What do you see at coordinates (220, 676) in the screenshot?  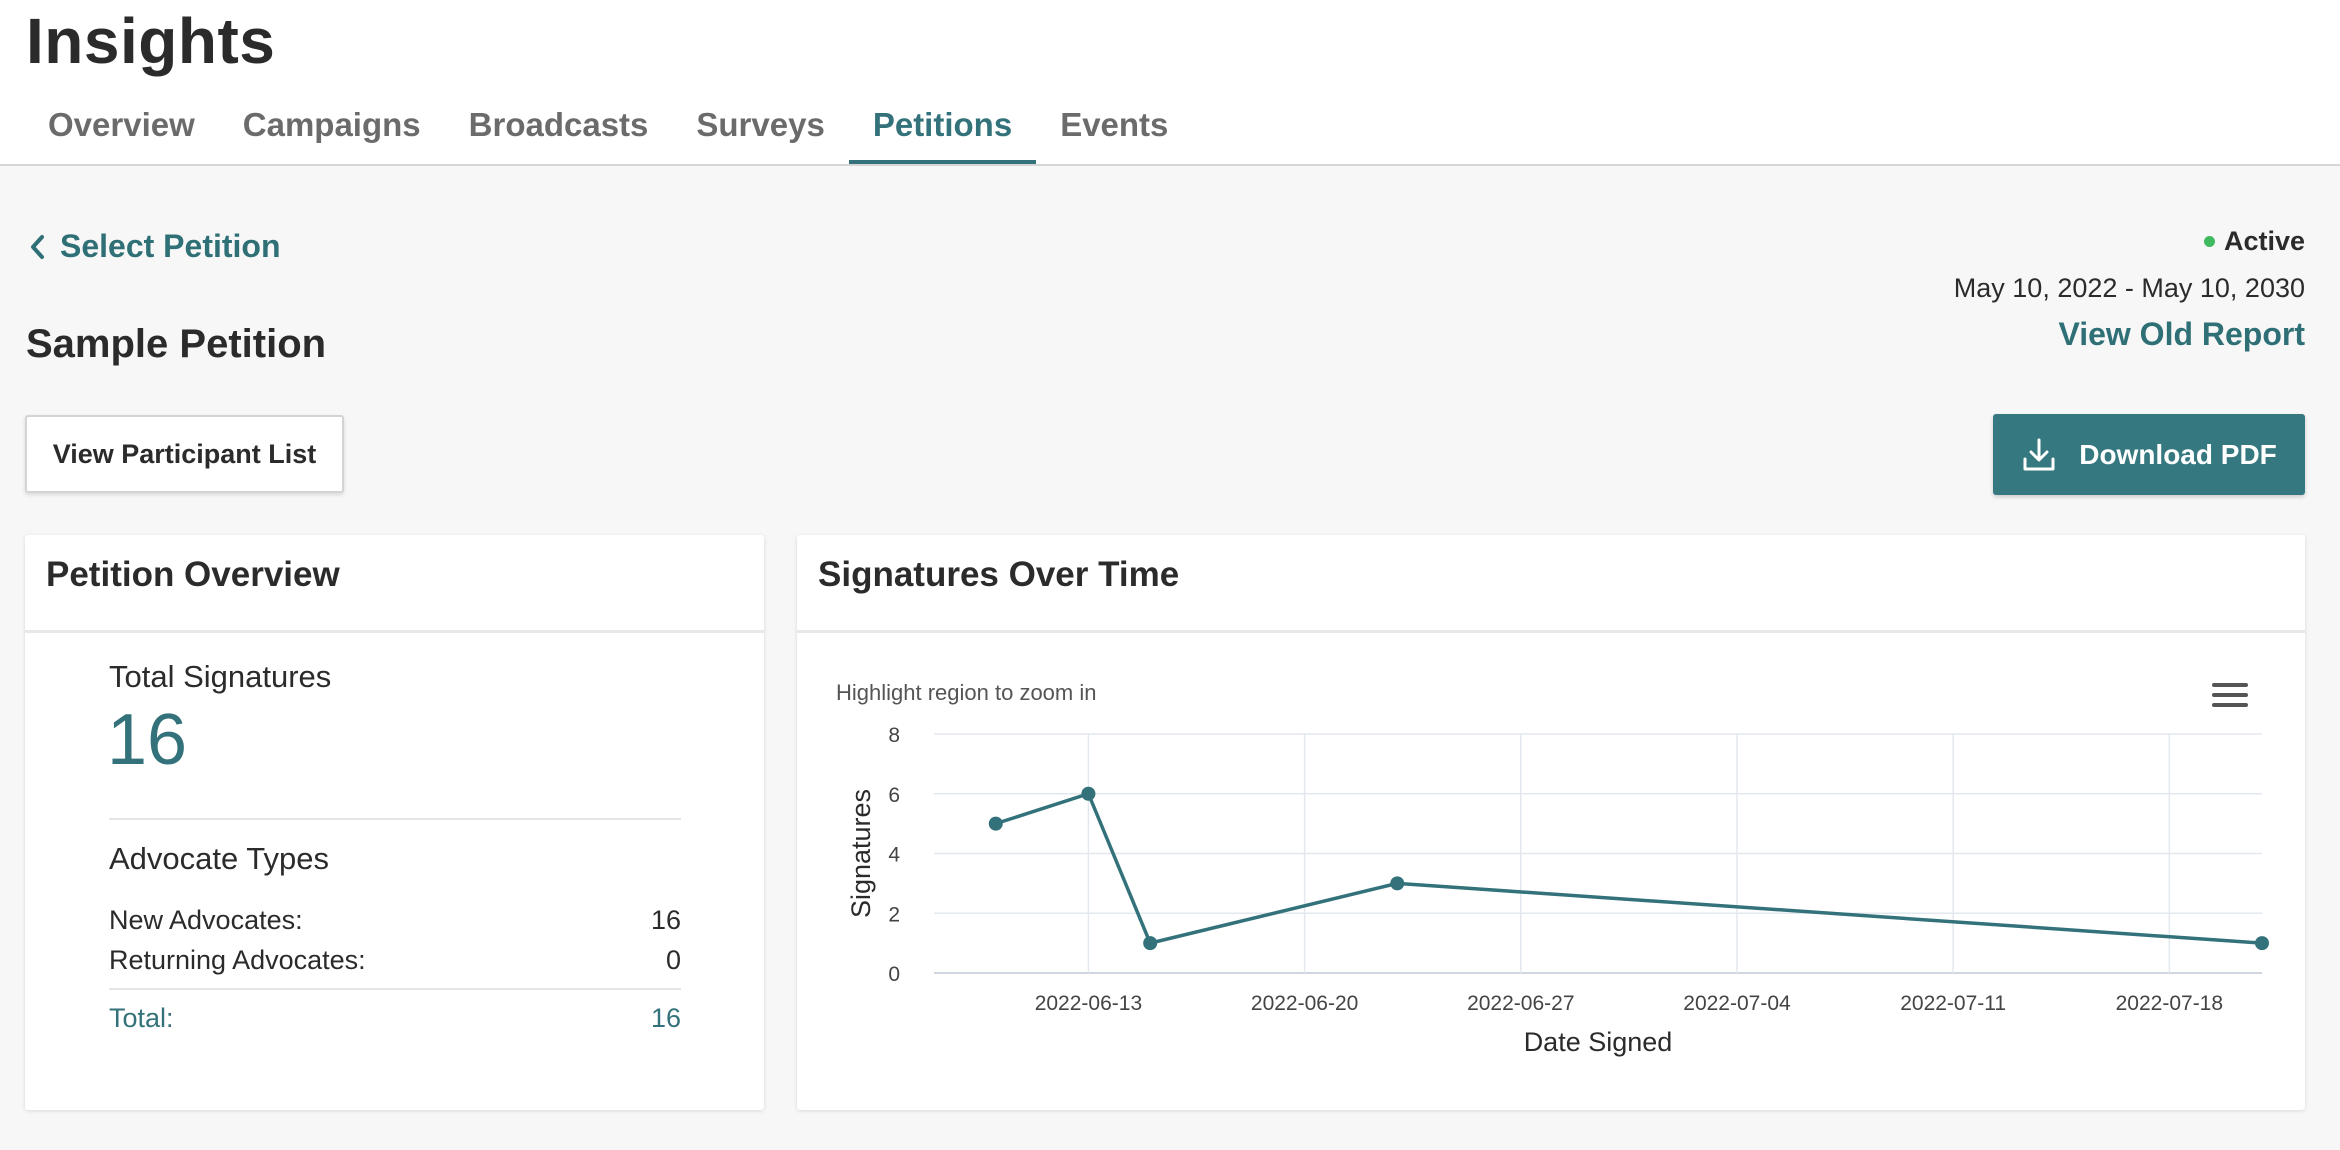 I see `total-signatures-label: Total Signatures` at bounding box center [220, 676].